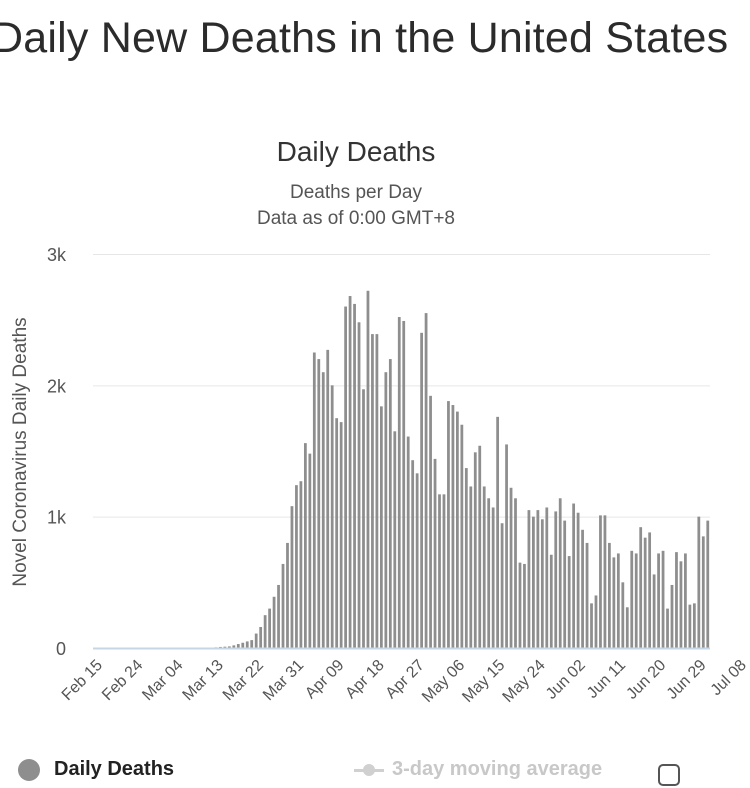  What do you see at coordinates (669, 775) in the screenshot?
I see `moving-average-checkbox` at bounding box center [669, 775].